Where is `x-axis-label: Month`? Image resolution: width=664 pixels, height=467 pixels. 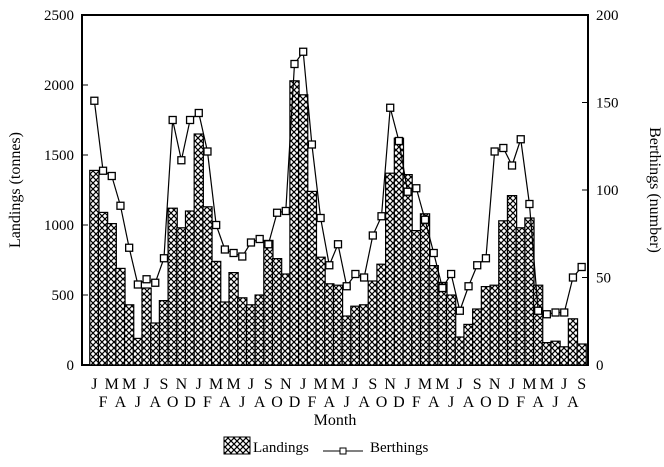
x-axis-label: Month is located at coordinates (335, 420).